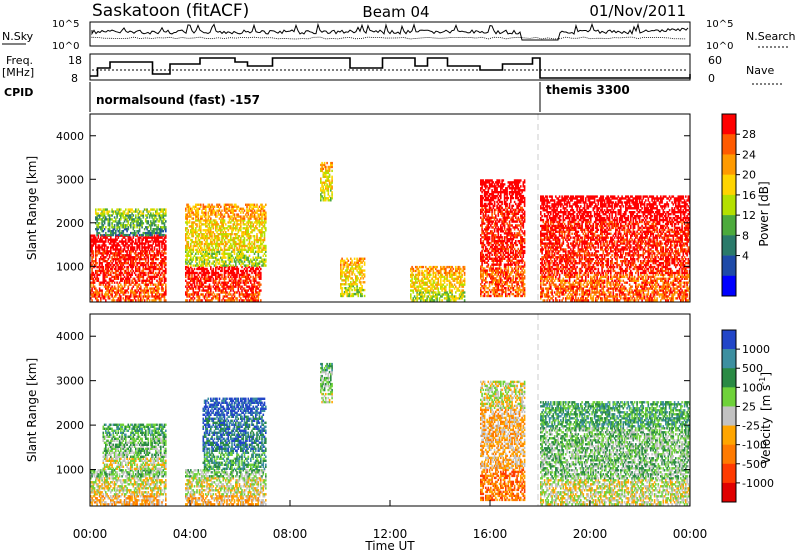 The height and width of the screenshot is (554, 800). What do you see at coordinates (390, 68) in the screenshot?
I see `freq-trace` at bounding box center [390, 68].